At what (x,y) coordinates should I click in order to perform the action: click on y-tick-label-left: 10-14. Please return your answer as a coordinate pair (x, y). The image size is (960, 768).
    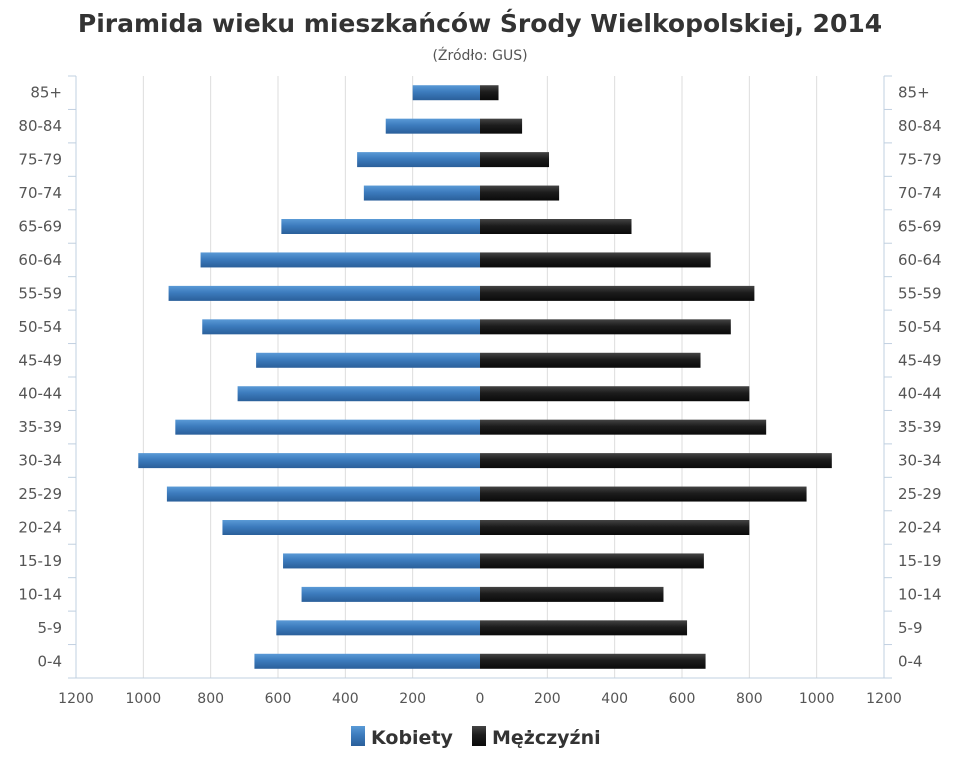
    Looking at the image, I should click on (40, 594).